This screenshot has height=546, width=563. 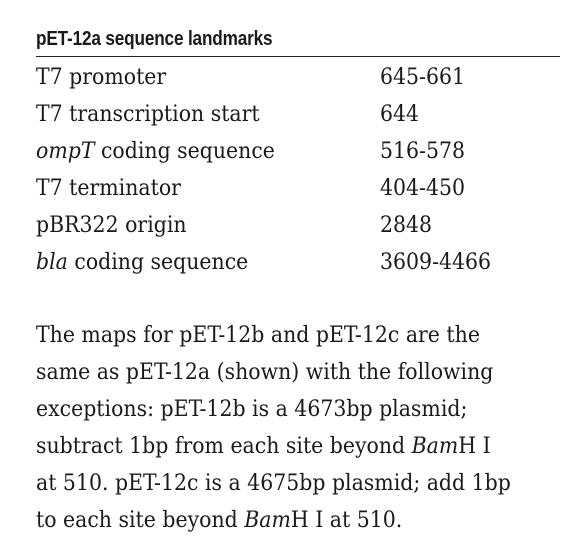 I want to click on table-row: ompT coding sequence 516-578, so click(x=298, y=151).